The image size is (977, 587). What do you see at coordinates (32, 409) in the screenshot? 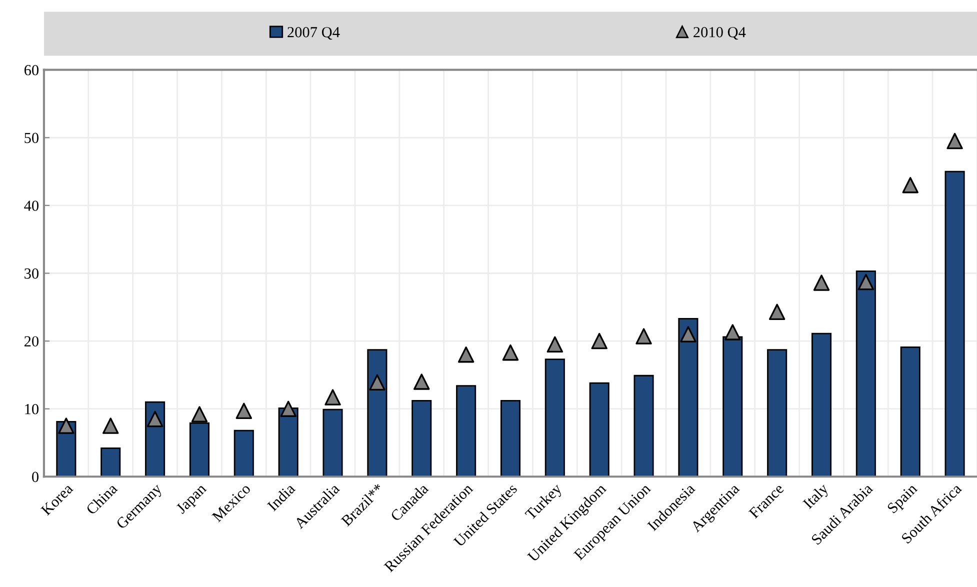
I see `y-tick-label: 10` at bounding box center [32, 409].